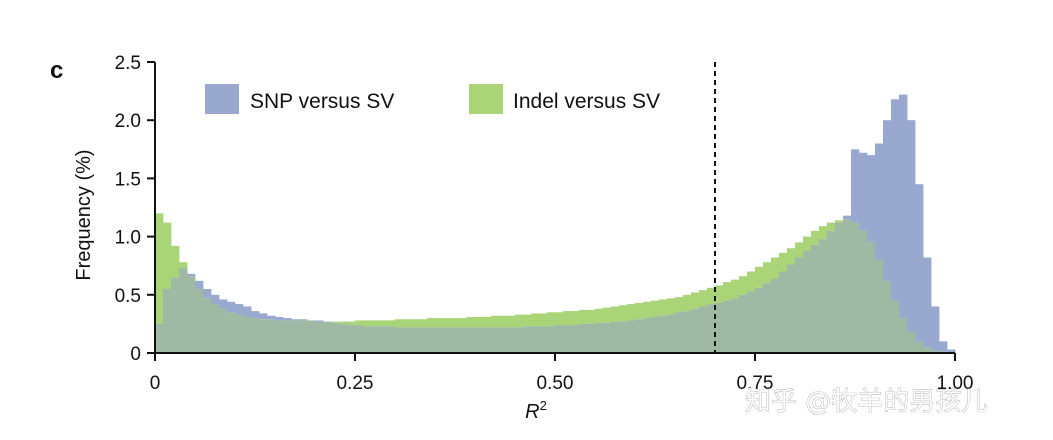 This screenshot has height=440, width=1053. Describe the element at coordinates (866, 402) in the screenshot. I see `watermark: 知乎 @牧羊的男孩儿` at that location.